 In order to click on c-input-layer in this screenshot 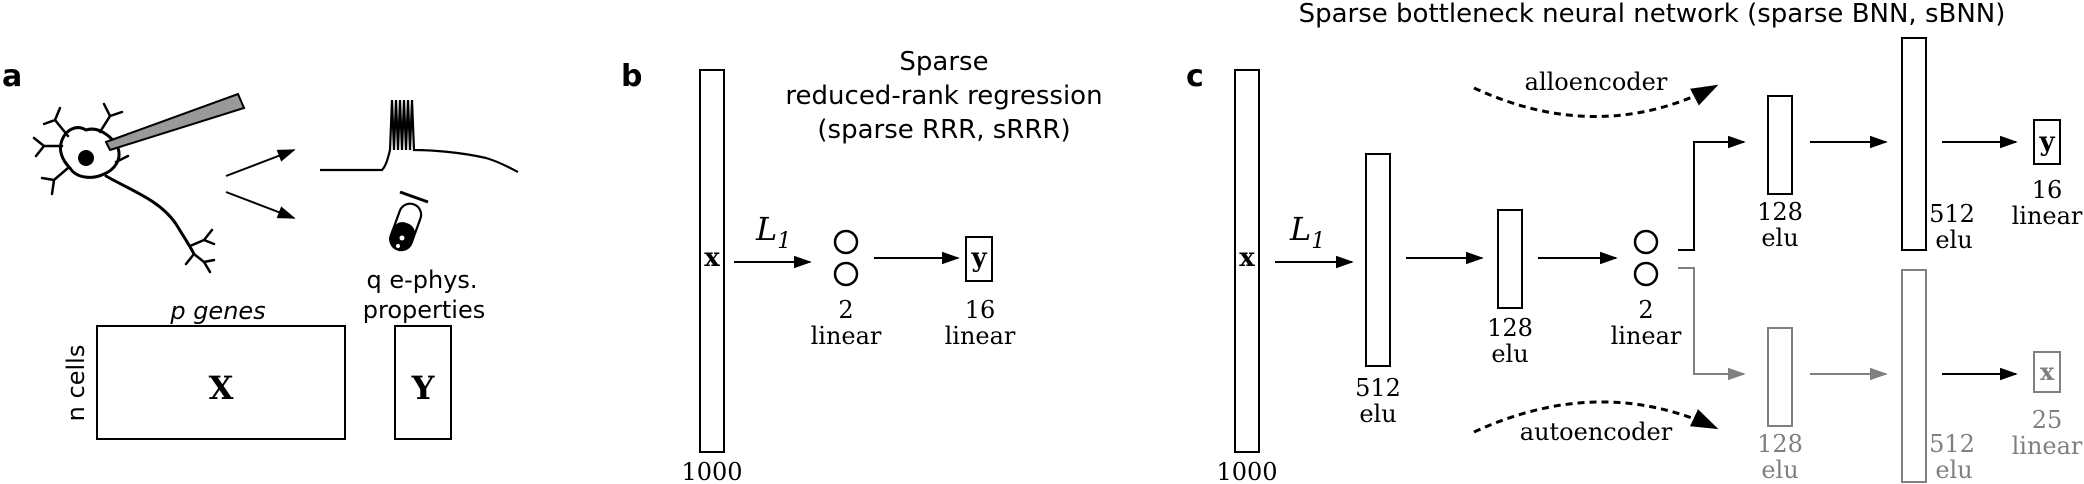, I will do `click(1247, 261)`.